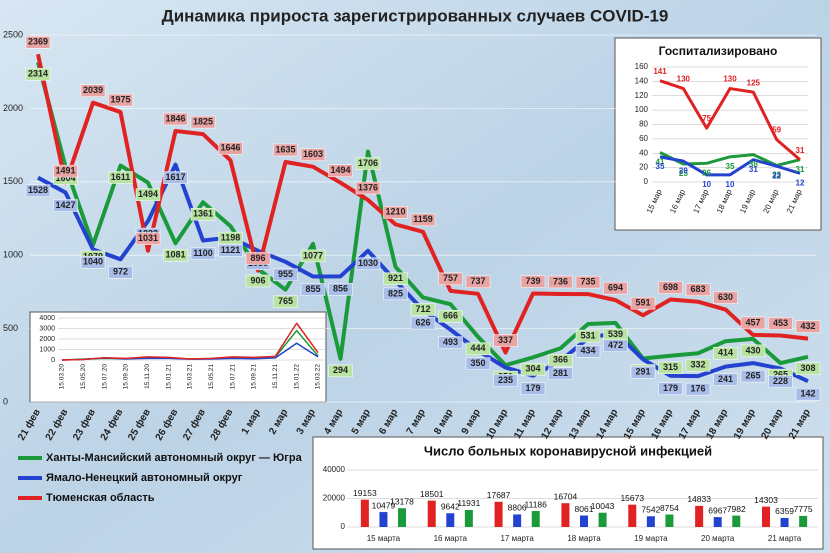 Image resolution: width=830 pixels, height=553 pixels. What do you see at coordinates (120, 272) in the screenshot?
I see `data-label: 972` at bounding box center [120, 272].